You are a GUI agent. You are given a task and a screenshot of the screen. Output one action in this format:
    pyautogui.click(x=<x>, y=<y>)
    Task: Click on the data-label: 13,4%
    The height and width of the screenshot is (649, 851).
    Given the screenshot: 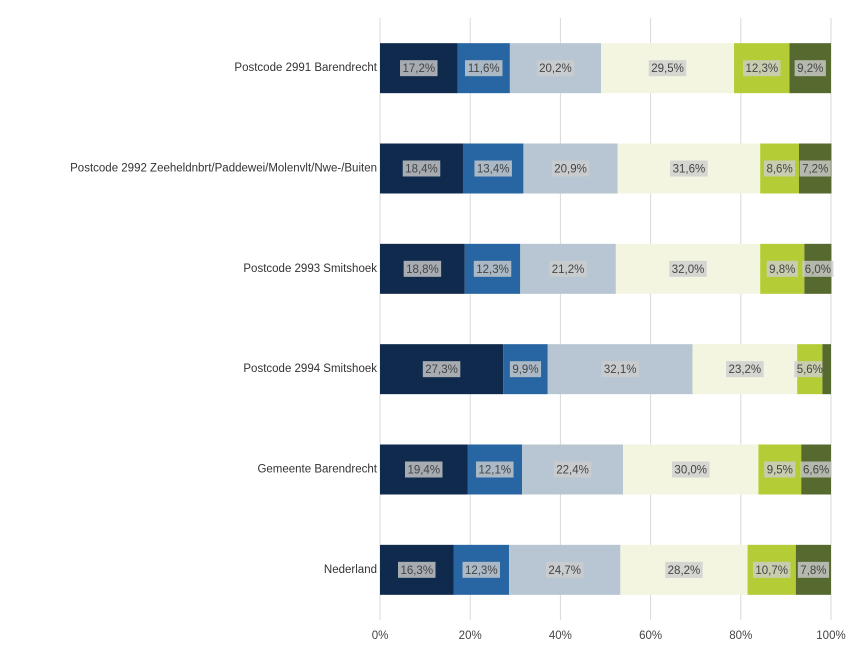 What is the action you would take?
    pyautogui.click(x=493, y=170)
    